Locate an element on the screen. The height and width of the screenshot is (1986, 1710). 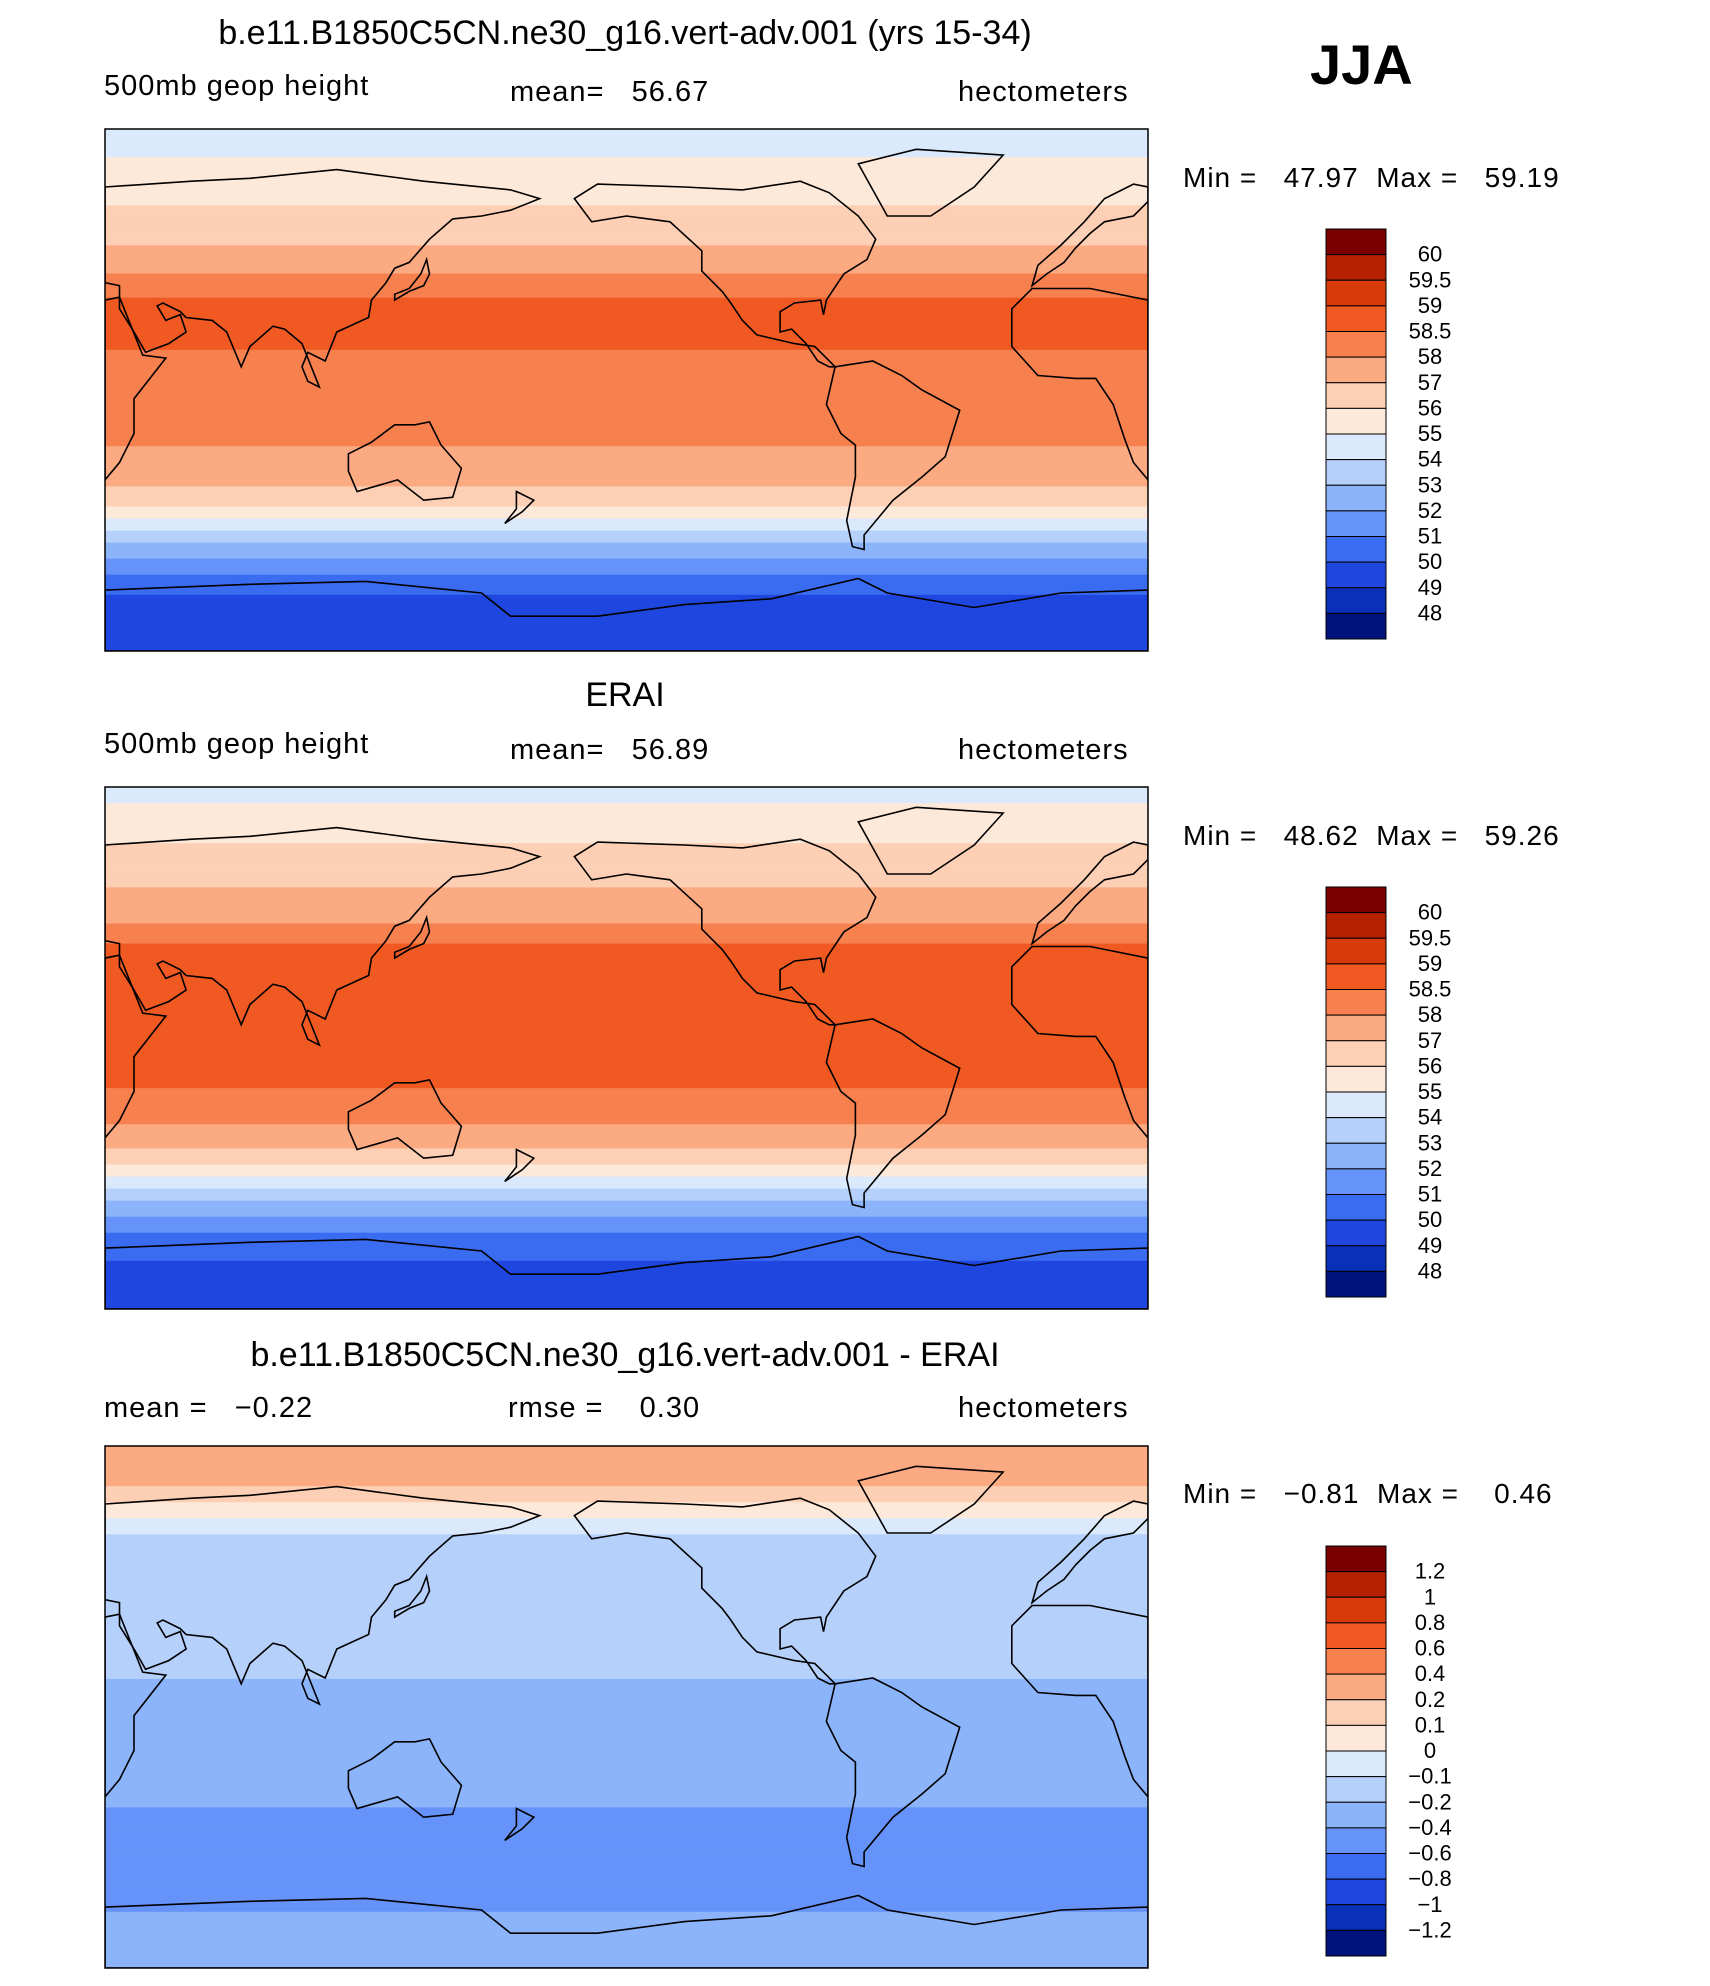
colorbar-tick-label: 54 is located at coordinates (1430, 459).